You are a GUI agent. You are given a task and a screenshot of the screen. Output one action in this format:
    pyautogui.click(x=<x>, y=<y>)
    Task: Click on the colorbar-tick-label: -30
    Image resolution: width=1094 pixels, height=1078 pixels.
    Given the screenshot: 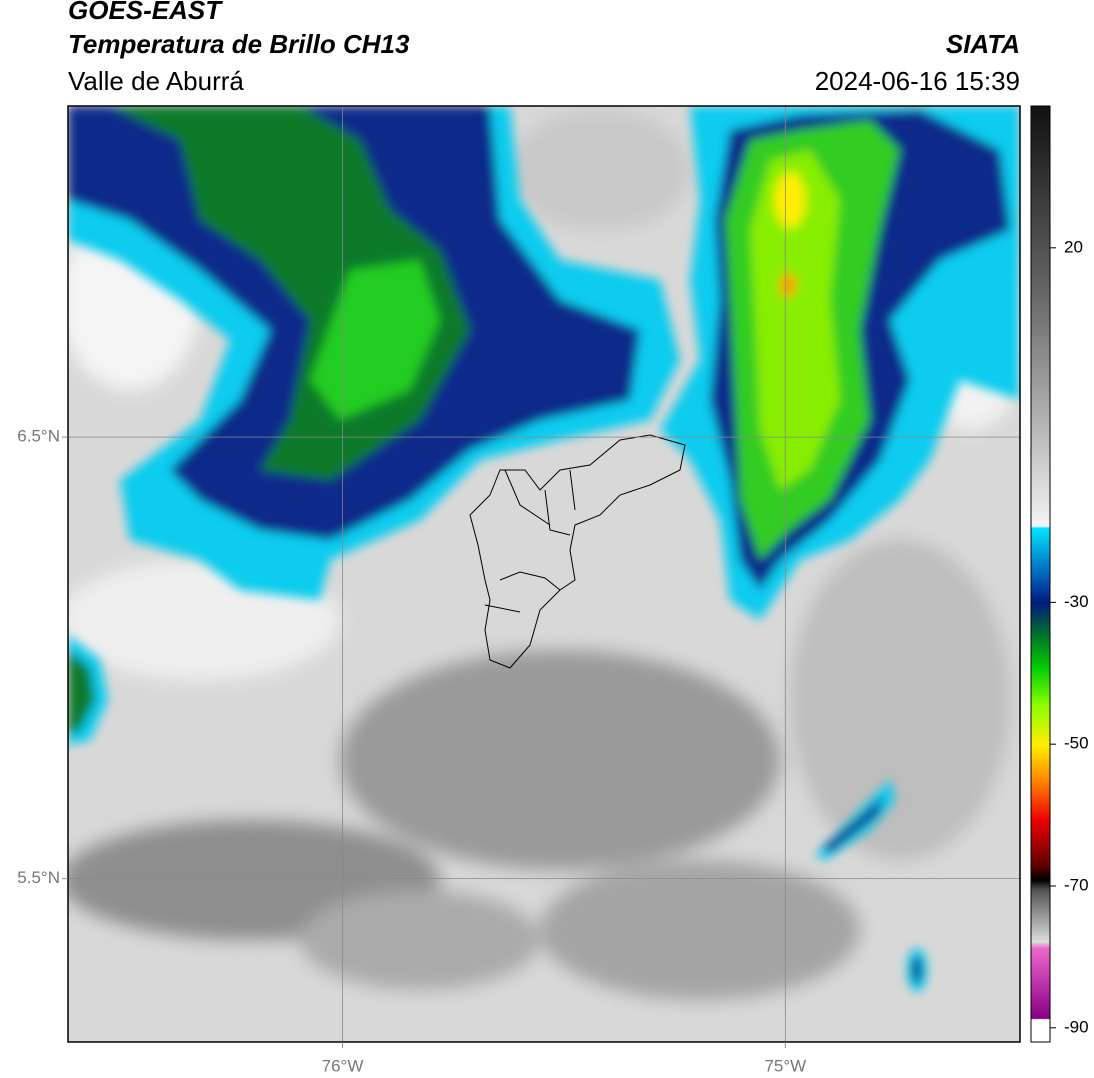 What is the action you would take?
    pyautogui.click(x=1076, y=601)
    